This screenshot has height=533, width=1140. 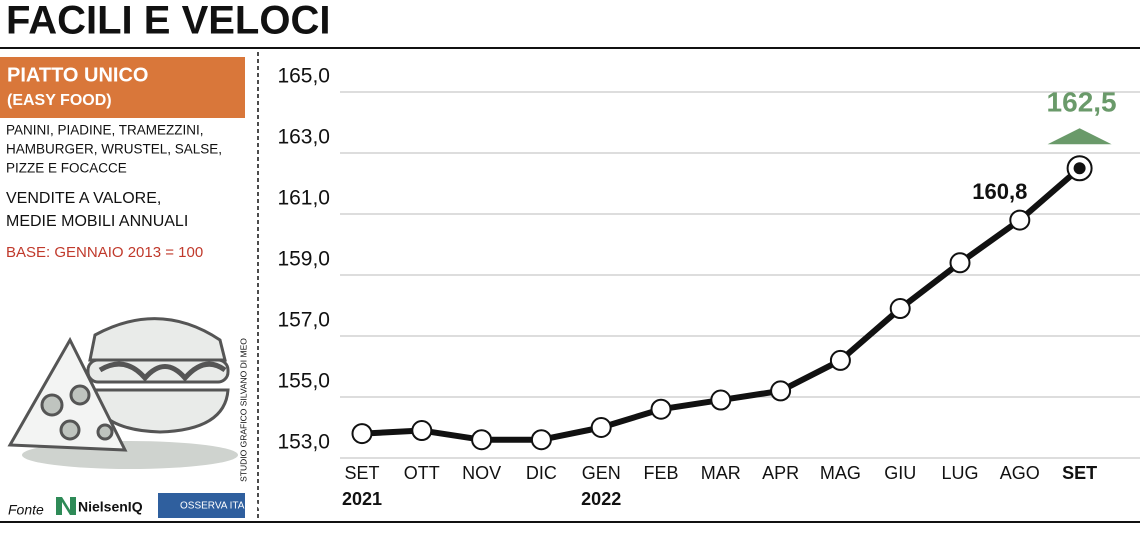 I want to click on source-logo: OSSERVA ITALIA, so click(x=220, y=506).